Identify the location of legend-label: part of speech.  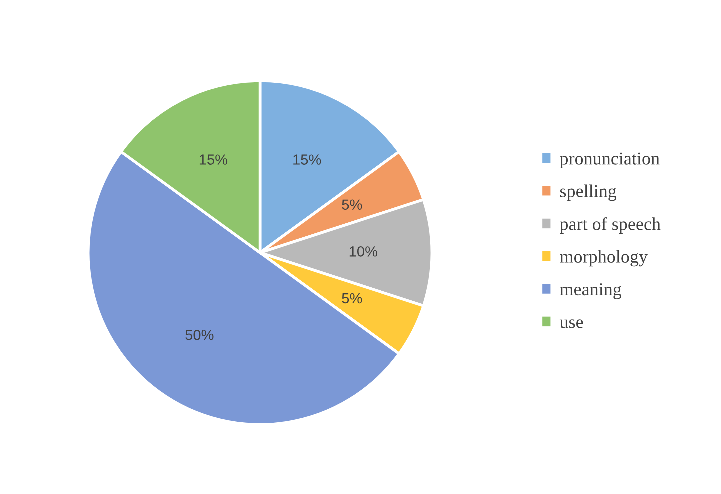
(610, 225).